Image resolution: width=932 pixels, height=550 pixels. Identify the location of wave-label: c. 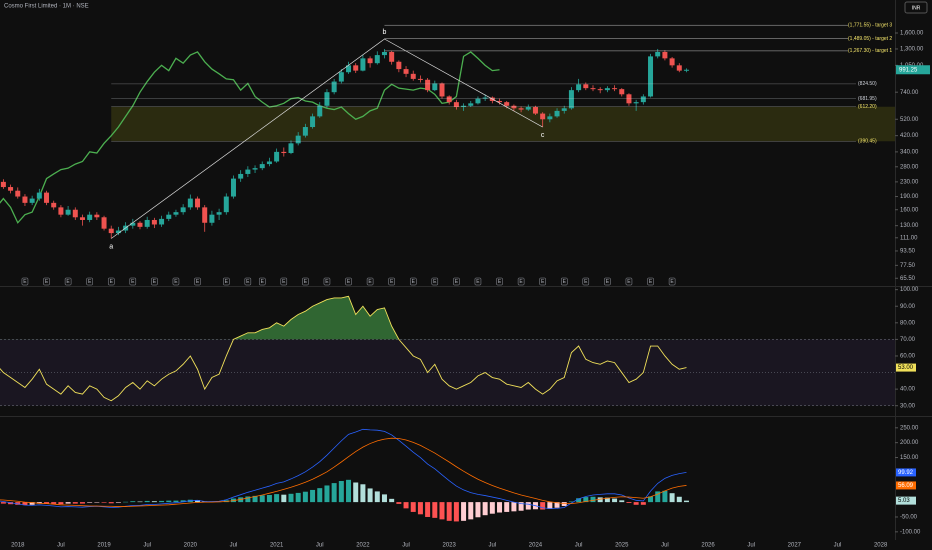
(543, 135).